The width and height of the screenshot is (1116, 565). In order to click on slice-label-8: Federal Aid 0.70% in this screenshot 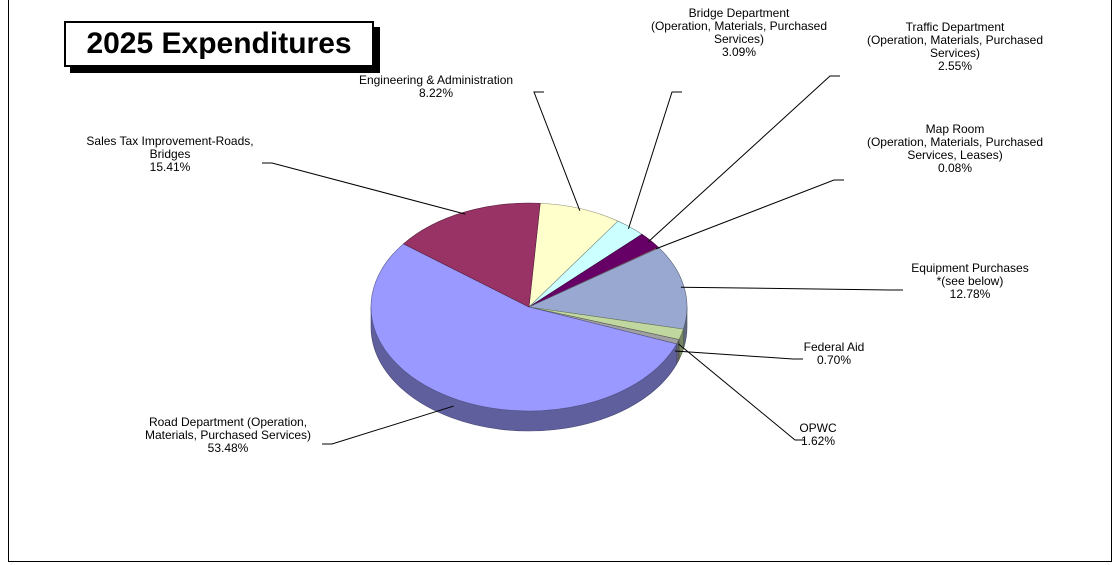, I will do `click(834, 353)`.